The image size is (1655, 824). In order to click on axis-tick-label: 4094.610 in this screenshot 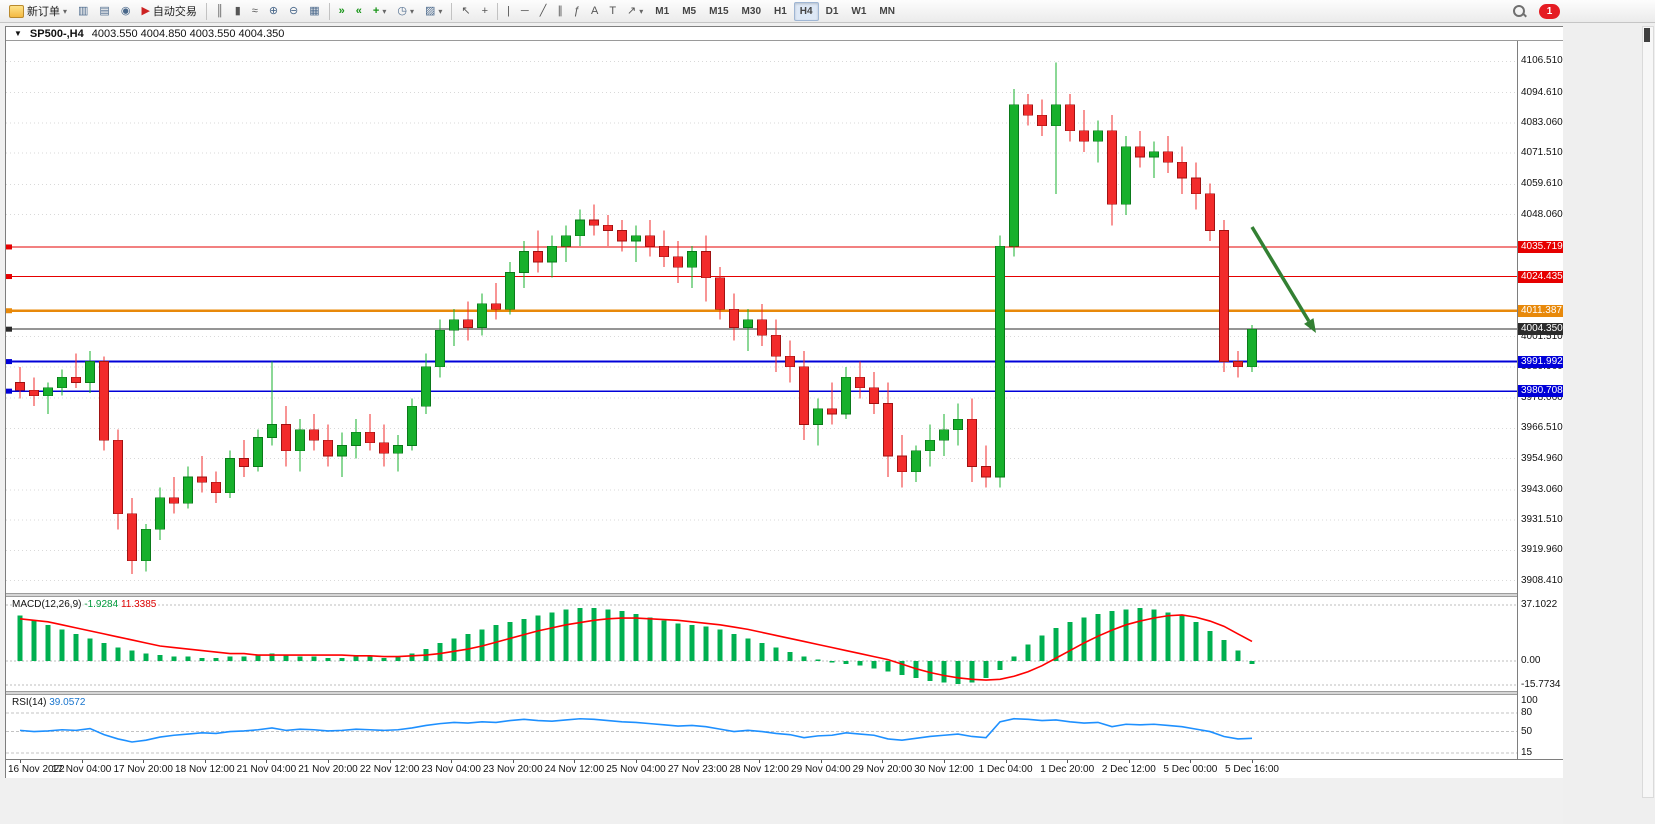, I will do `click(1542, 92)`.